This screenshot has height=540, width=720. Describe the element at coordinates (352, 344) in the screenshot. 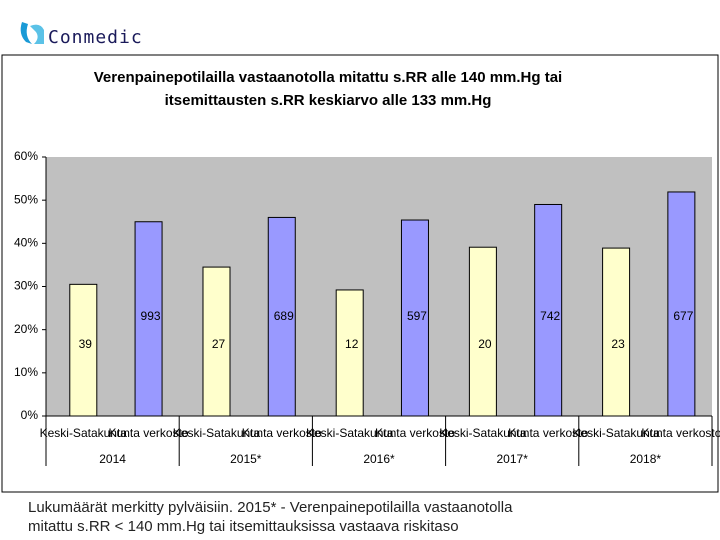

I see `bar-count-label: 12` at that location.